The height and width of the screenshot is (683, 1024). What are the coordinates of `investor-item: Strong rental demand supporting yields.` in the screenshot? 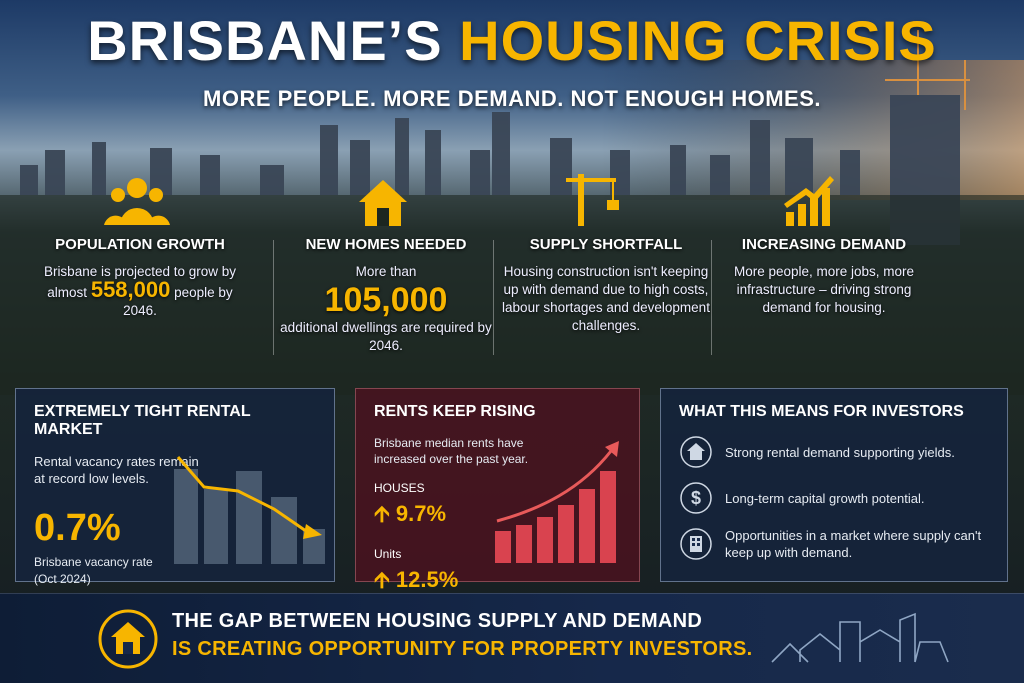 It's located at (834, 452).